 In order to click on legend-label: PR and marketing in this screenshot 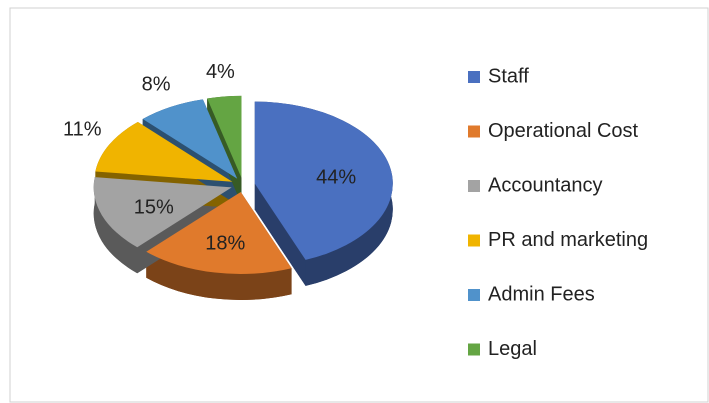, I will do `click(568, 240)`.